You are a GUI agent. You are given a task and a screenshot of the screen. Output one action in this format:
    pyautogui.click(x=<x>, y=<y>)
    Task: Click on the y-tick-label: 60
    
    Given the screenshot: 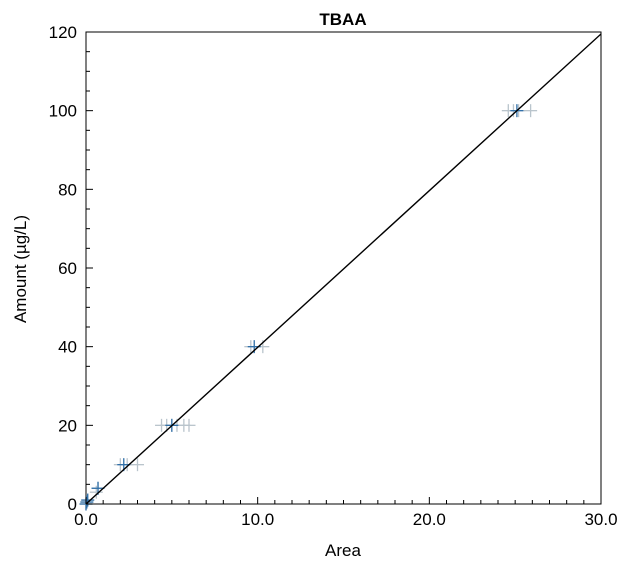 What is the action you would take?
    pyautogui.click(x=67, y=268)
    